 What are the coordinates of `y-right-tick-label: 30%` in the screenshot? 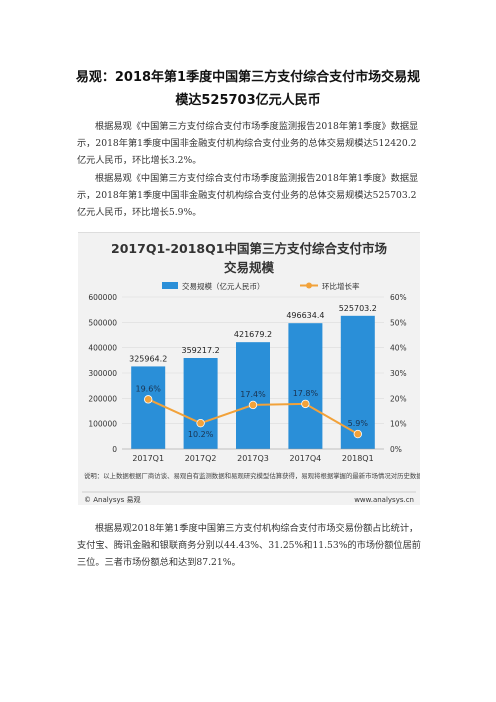 It's located at (398, 373).